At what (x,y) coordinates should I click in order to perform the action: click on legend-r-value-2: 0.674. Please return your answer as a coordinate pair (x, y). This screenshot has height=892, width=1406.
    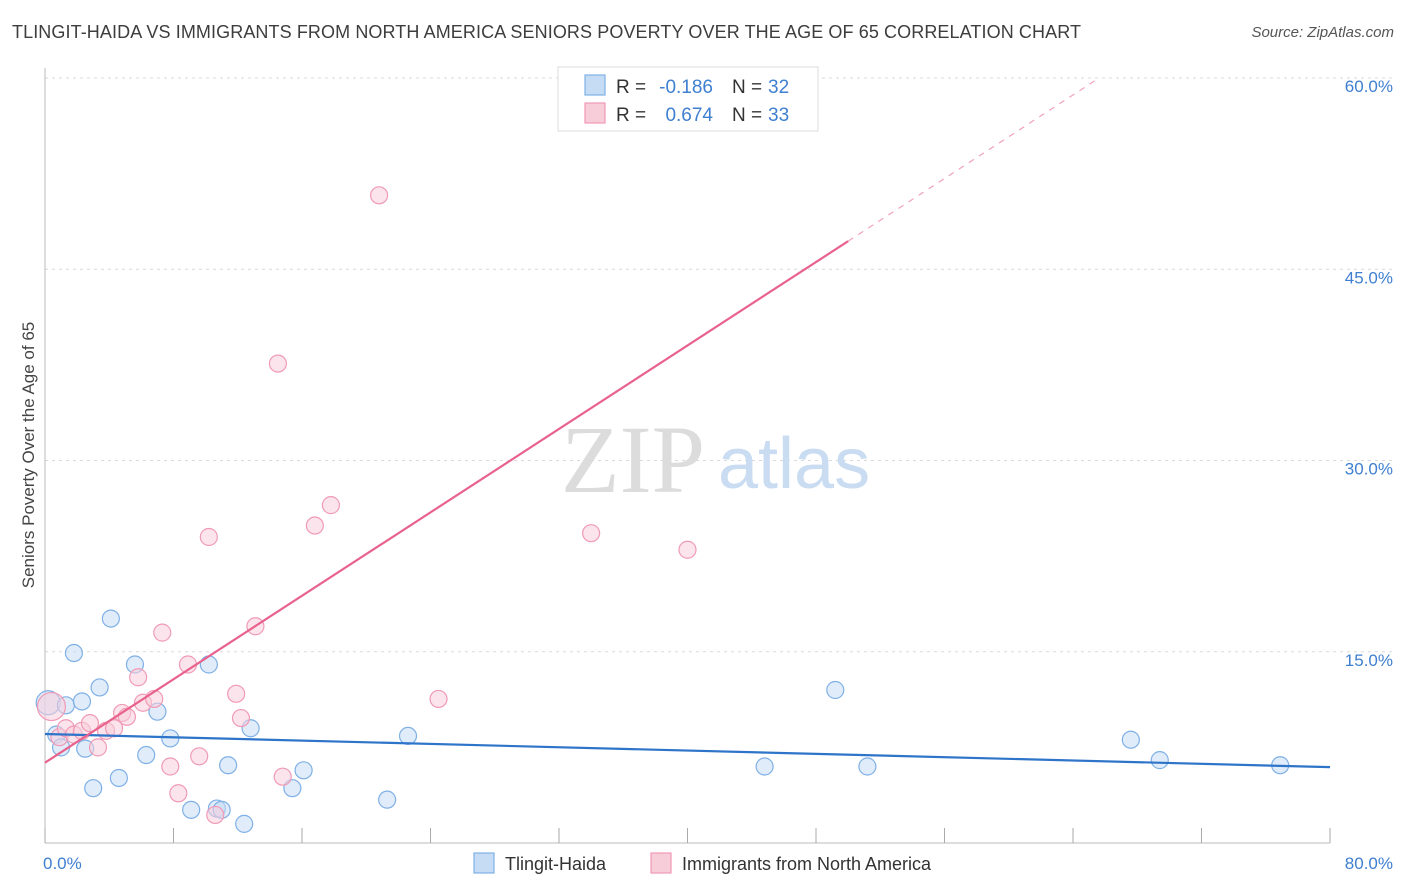
    Looking at the image, I should click on (689, 115).